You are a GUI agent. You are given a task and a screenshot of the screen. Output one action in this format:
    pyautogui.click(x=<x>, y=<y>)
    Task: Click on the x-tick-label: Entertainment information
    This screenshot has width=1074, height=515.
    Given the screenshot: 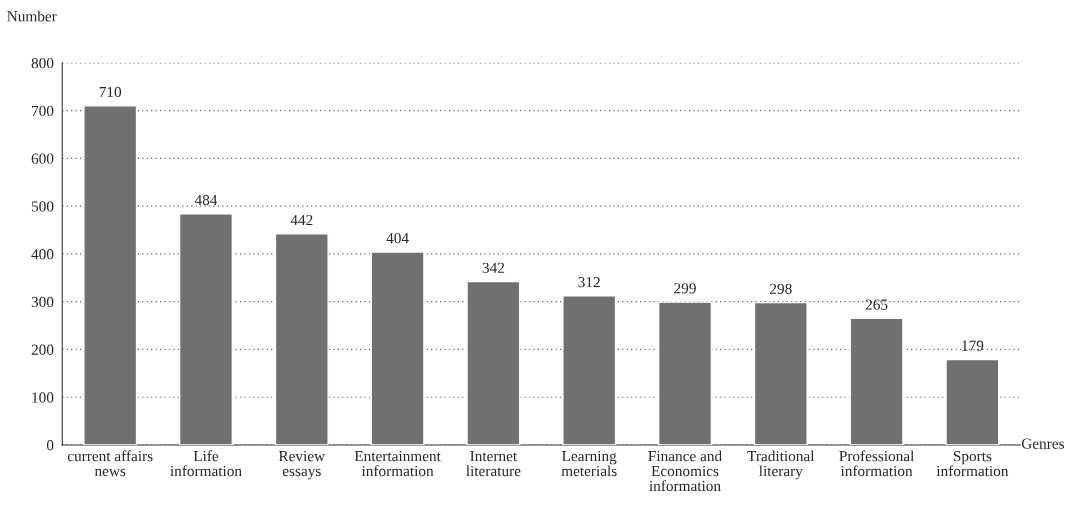 What is the action you would take?
    pyautogui.click(x=397, y=464)
    